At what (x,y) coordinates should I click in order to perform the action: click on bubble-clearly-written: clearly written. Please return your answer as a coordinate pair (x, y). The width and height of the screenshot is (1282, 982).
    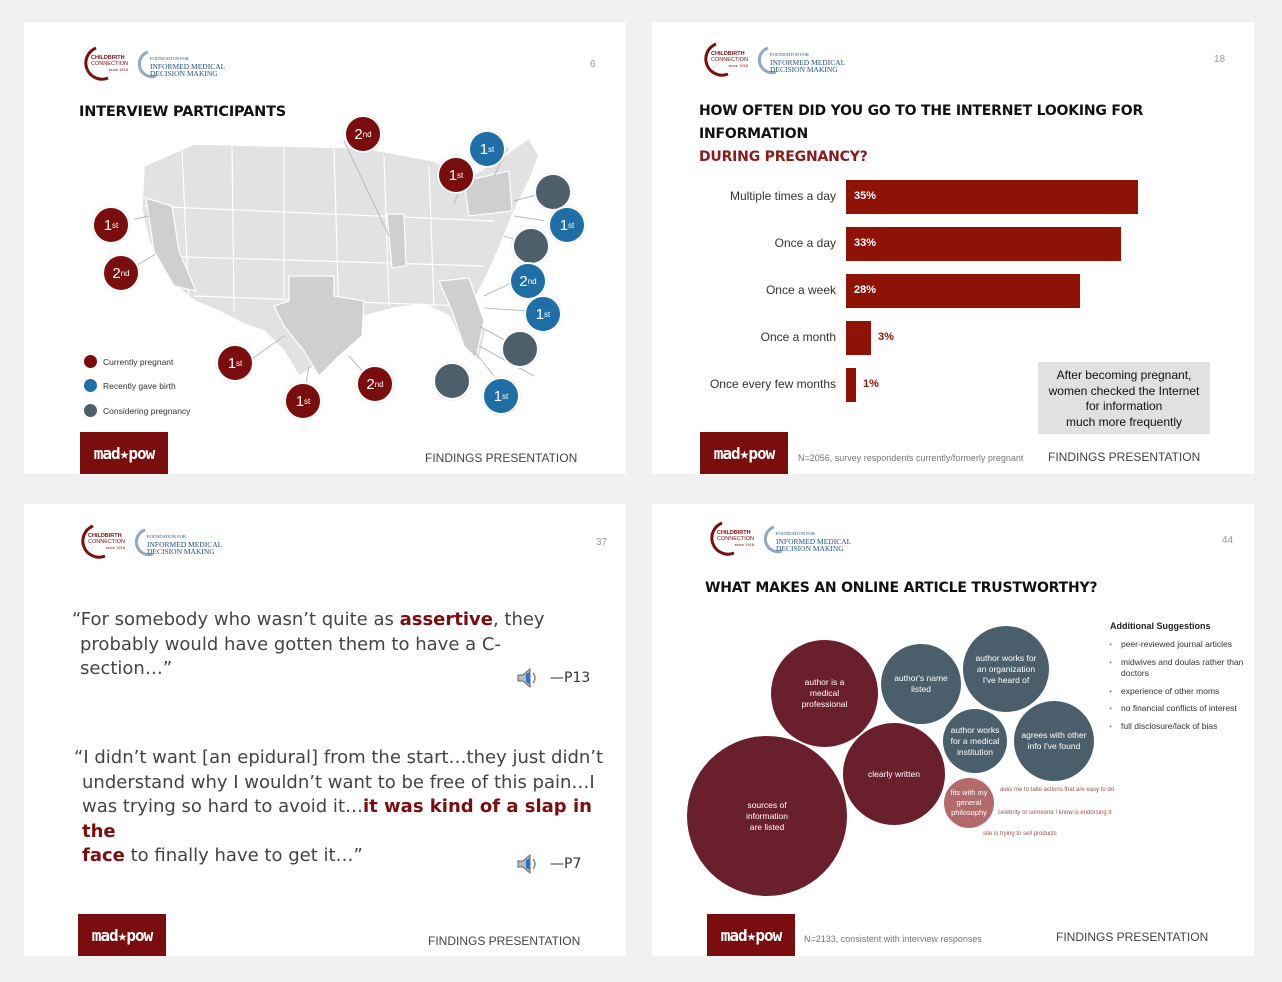
    Looking at the image, I should click on (894, 774).